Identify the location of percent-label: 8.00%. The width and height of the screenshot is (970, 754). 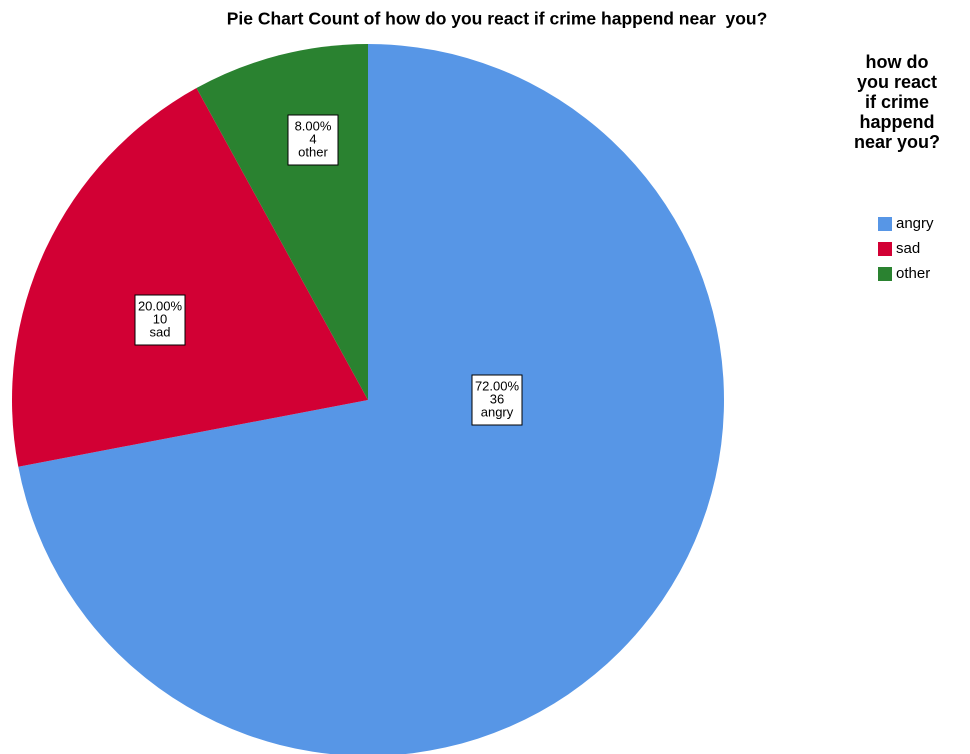
(313, 125).